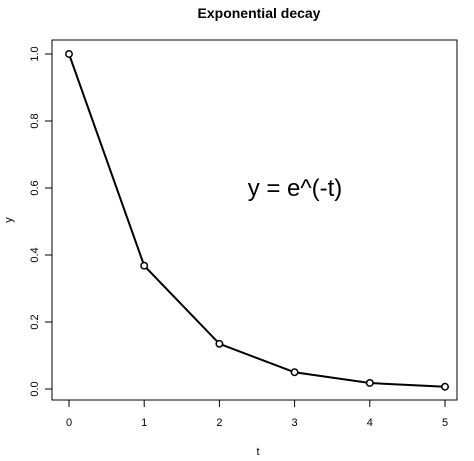 The height and width of the screenshot is (461, 474). What do you see at coordinates (257, 414) in the screenshot?
I see `x-axis: 0 1 2 3 4 5` at bounding box center [257, 414].